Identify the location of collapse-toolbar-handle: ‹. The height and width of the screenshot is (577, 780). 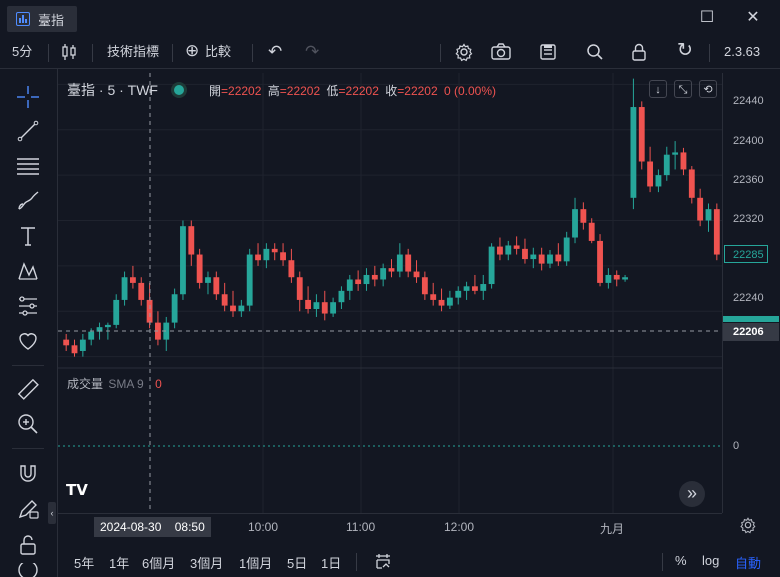
(52, 513).